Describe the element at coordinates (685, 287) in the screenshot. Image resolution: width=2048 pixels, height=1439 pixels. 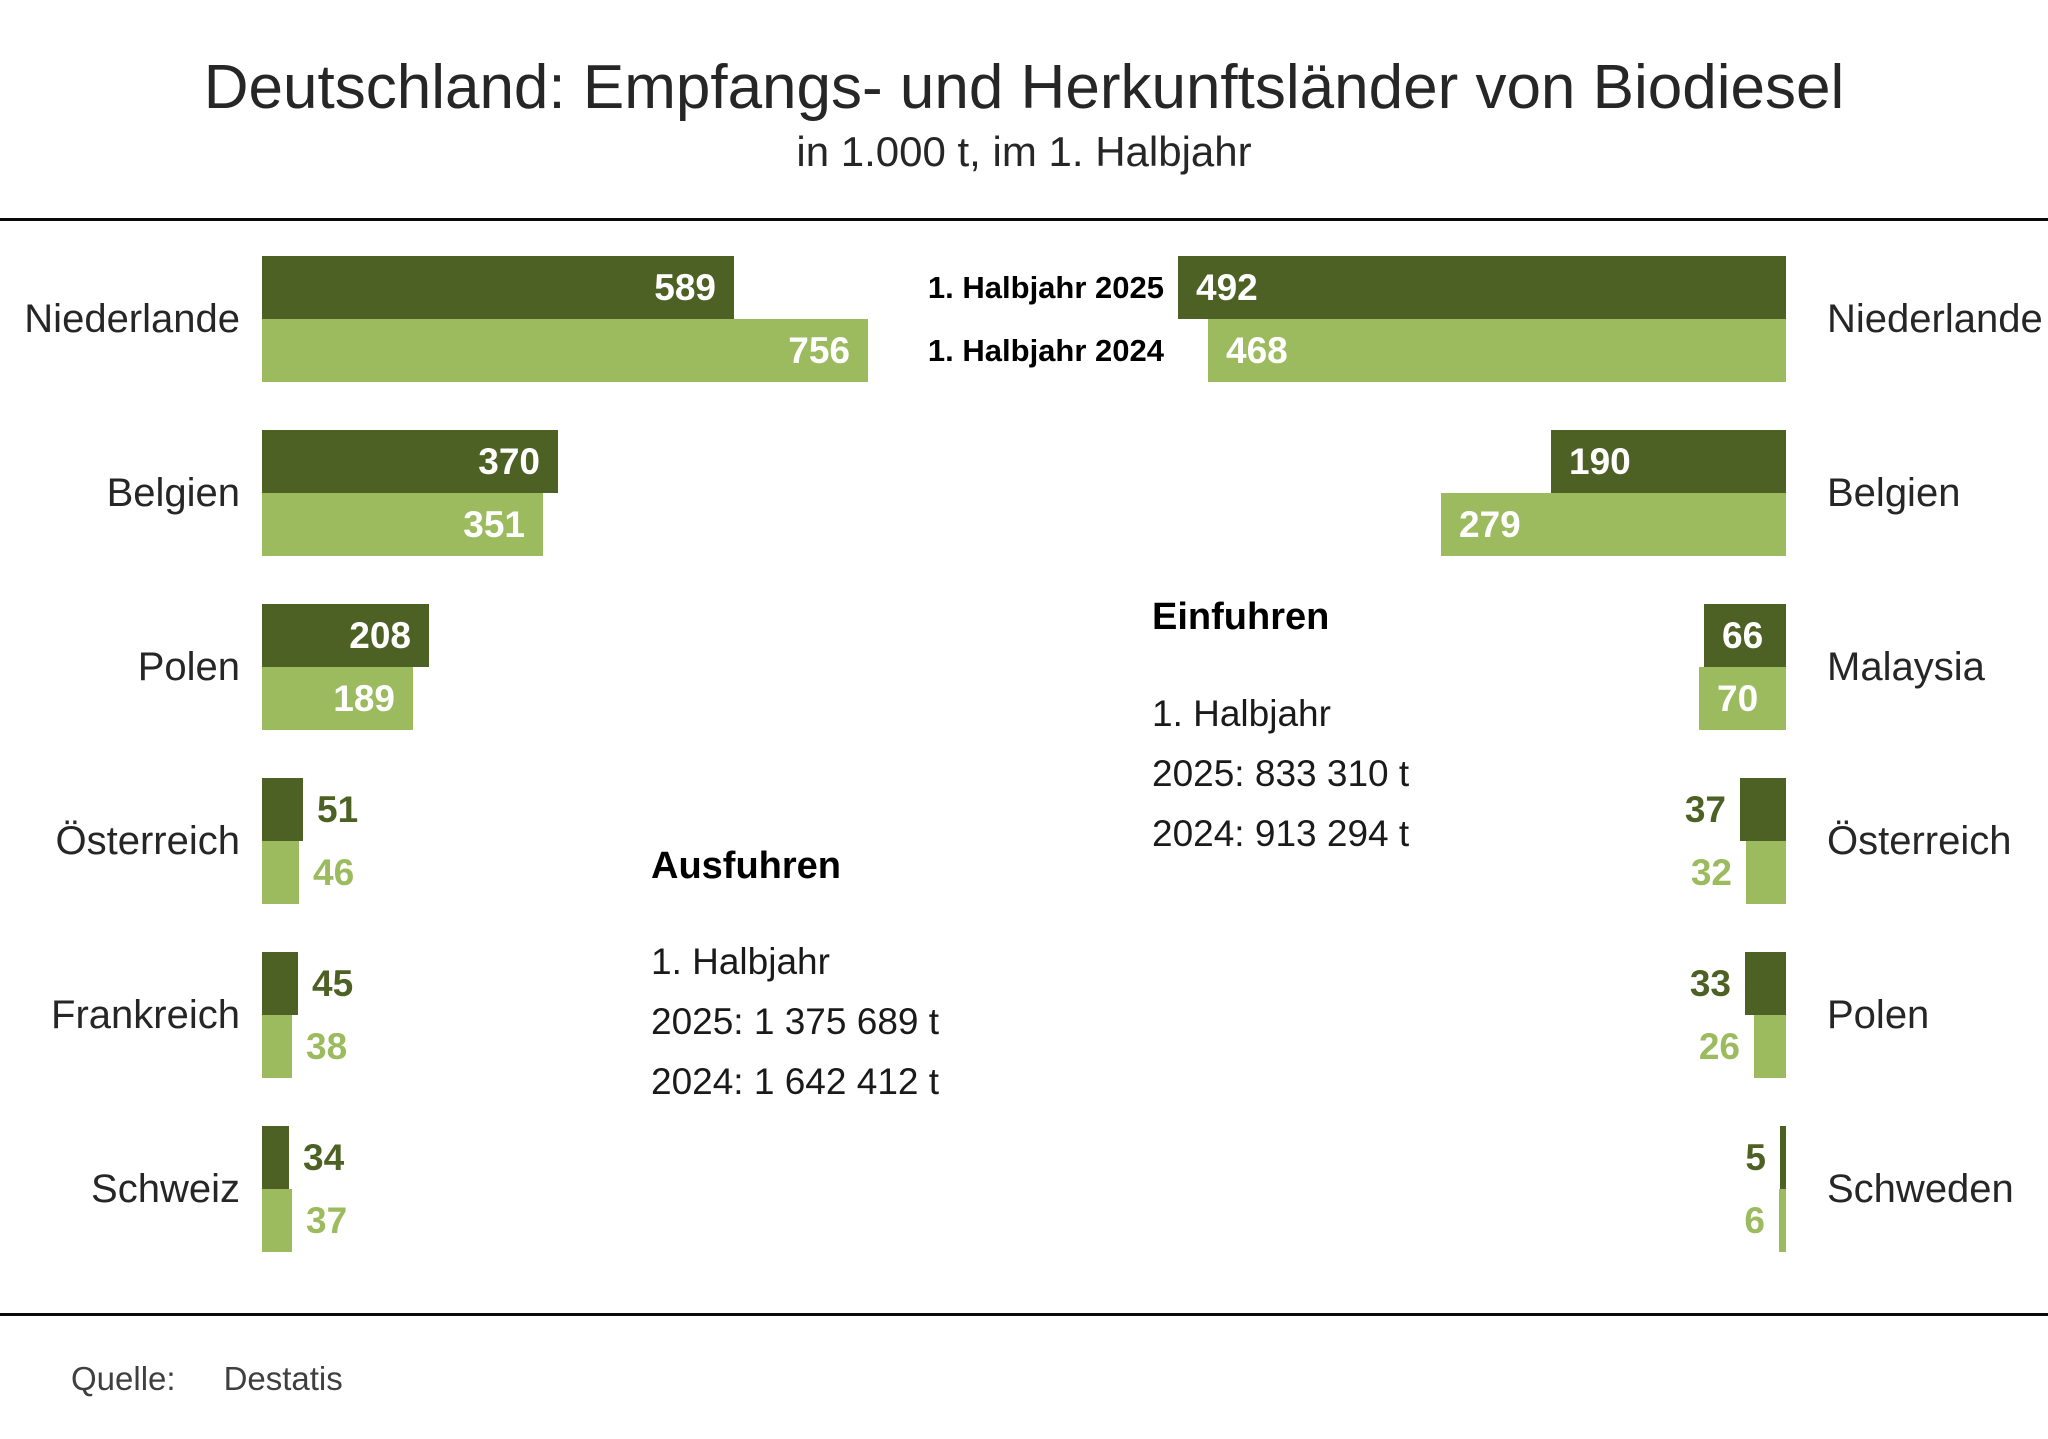
I see `value-label: 589` at that location.